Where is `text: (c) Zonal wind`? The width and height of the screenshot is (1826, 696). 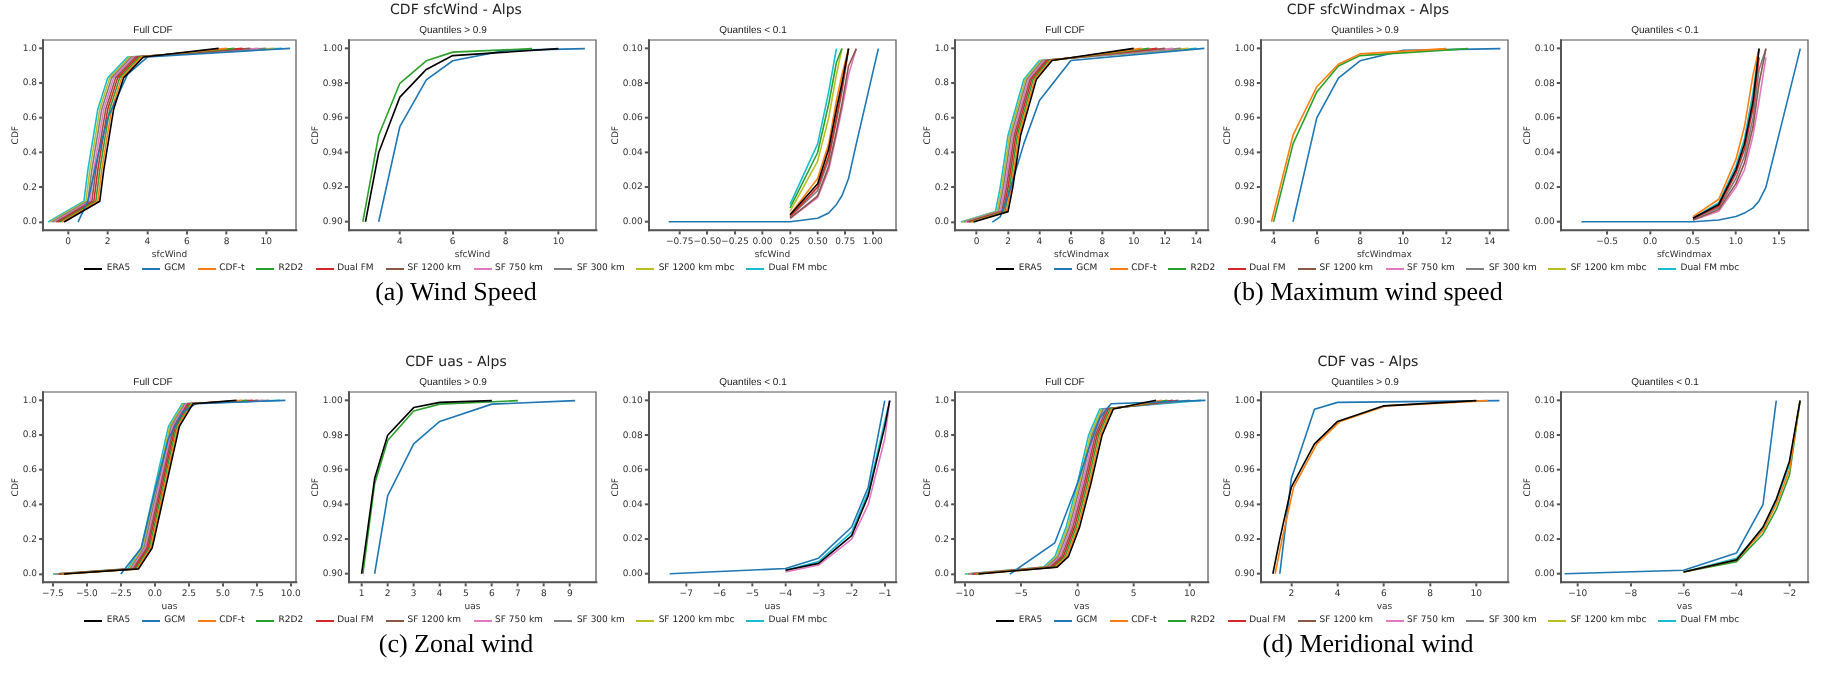
text: (c) Zonal wind is located at coordinates (456, 644).